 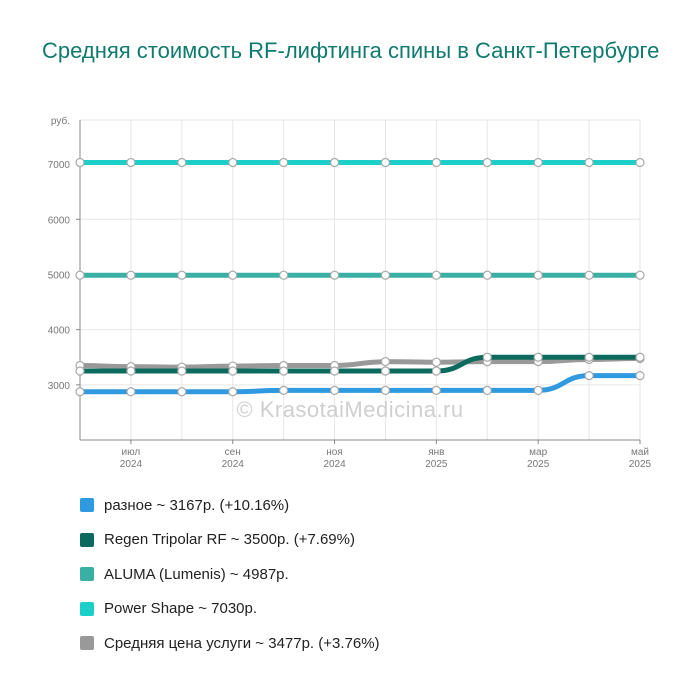 What do you see at coordinates (436, 452) in the screenshot?
I see `x-tick-label: янв` at bounding box center [436, 452].